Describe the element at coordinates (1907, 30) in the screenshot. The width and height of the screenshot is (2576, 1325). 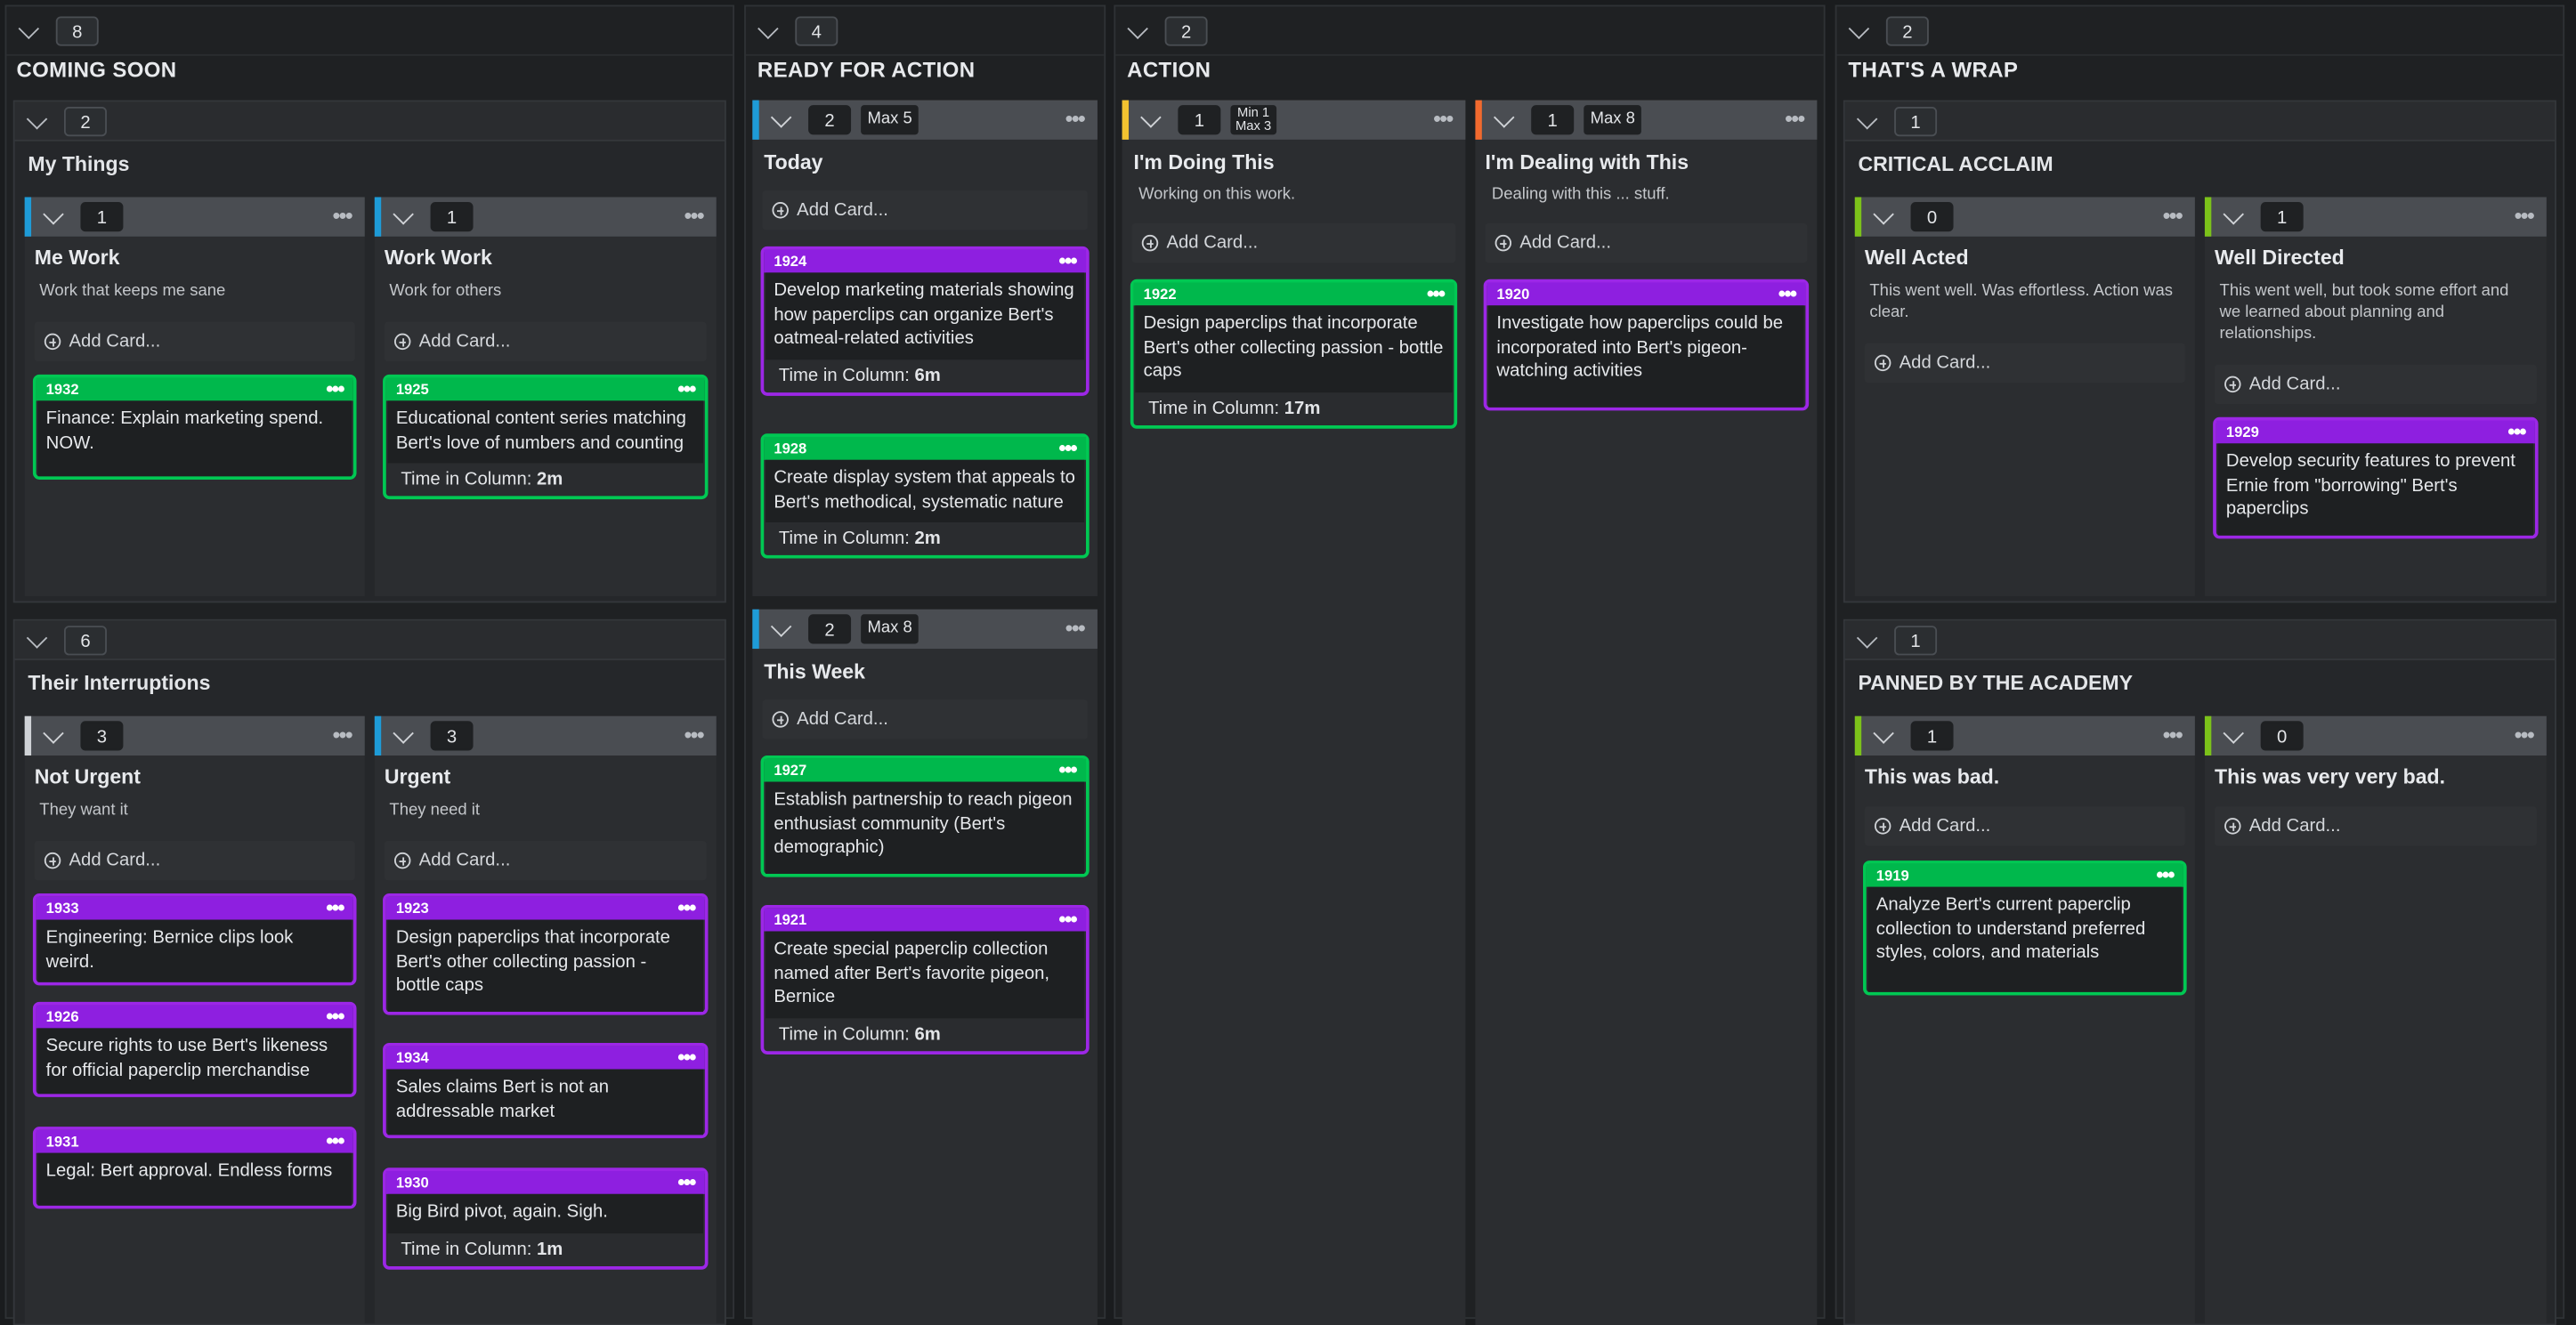
I see `card-count-badge: 2` at that location.